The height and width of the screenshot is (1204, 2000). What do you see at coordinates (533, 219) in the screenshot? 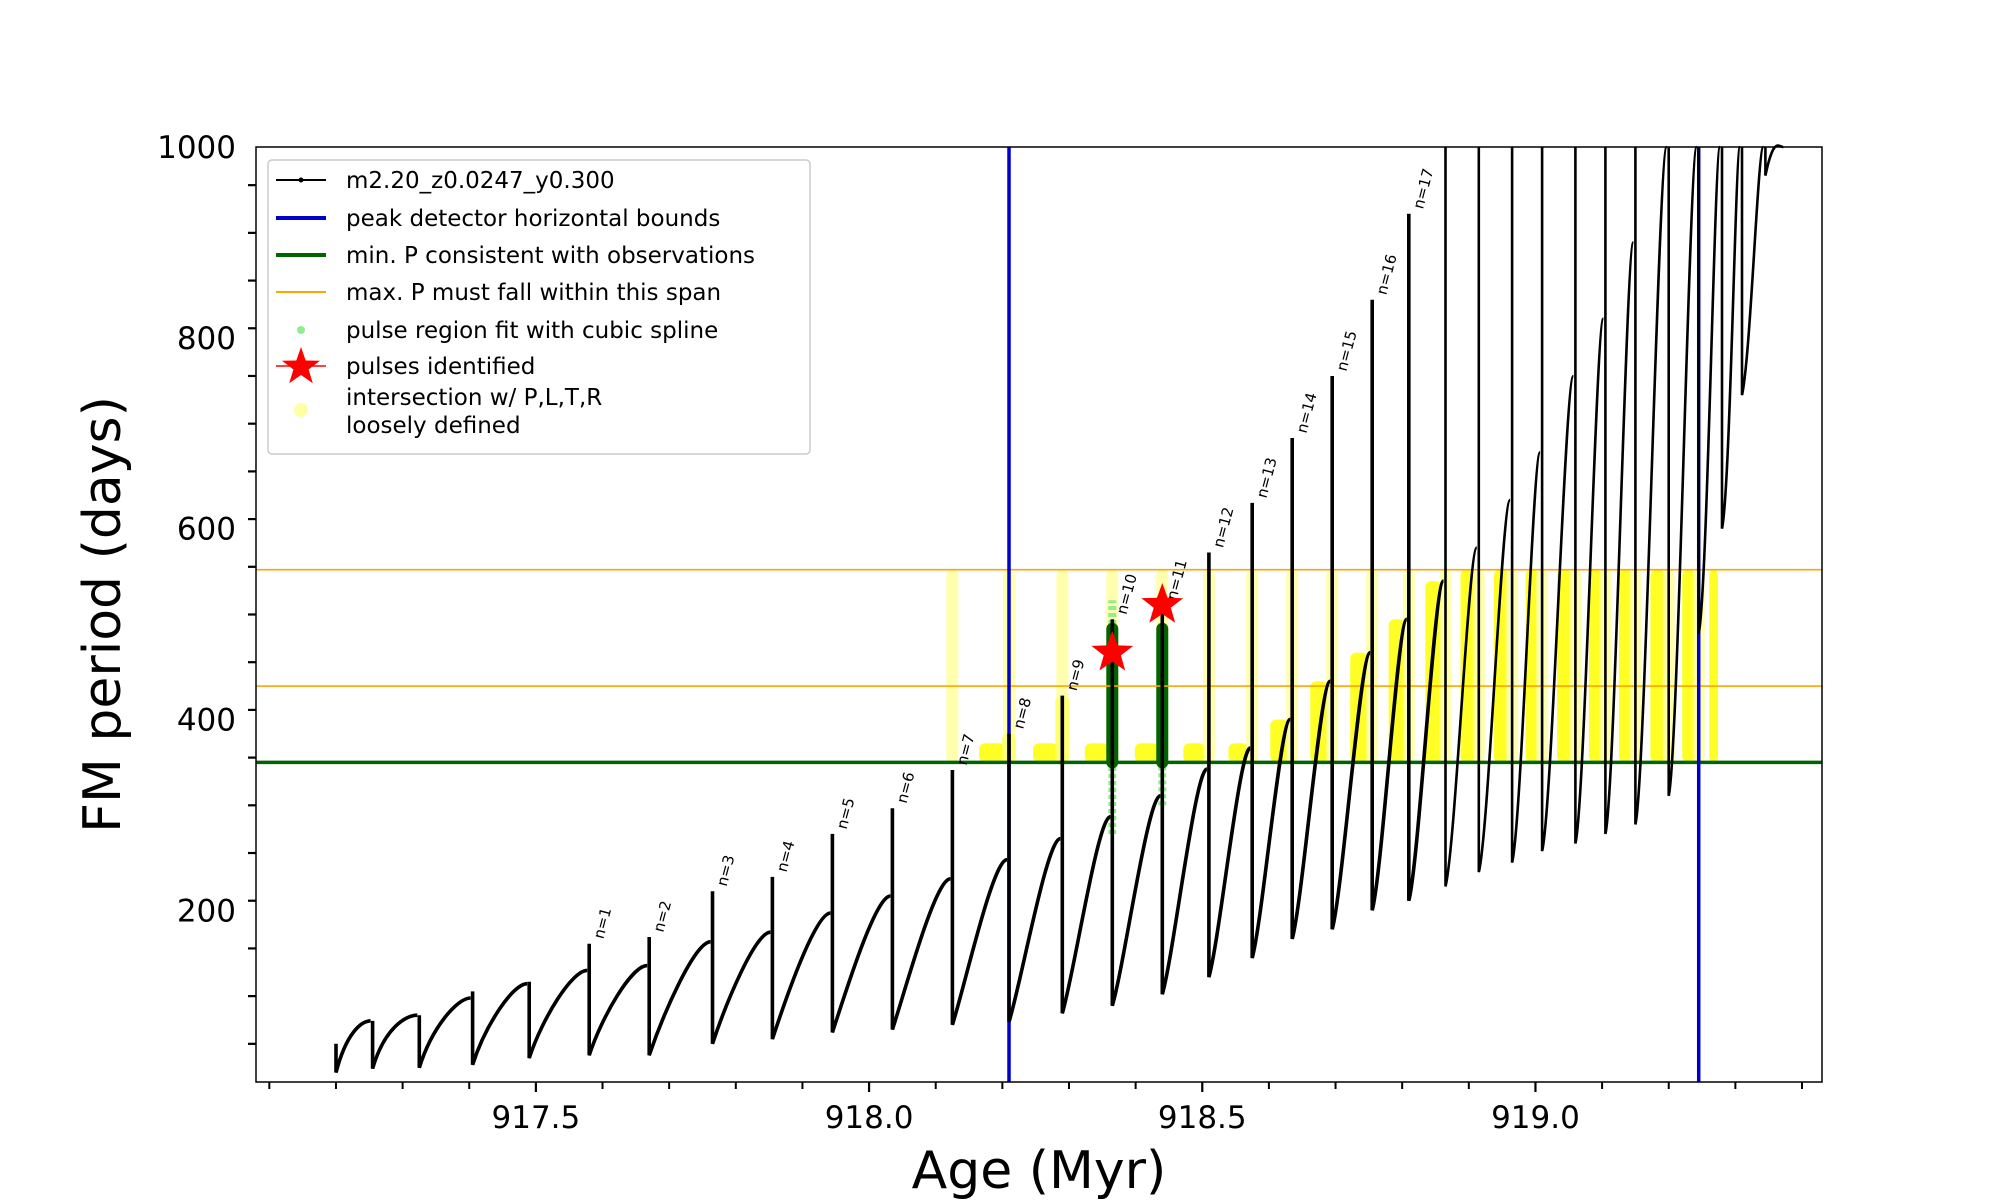
I see `legend-label-2: peak detector horizontal bounds` at bounding box center [533, 219].